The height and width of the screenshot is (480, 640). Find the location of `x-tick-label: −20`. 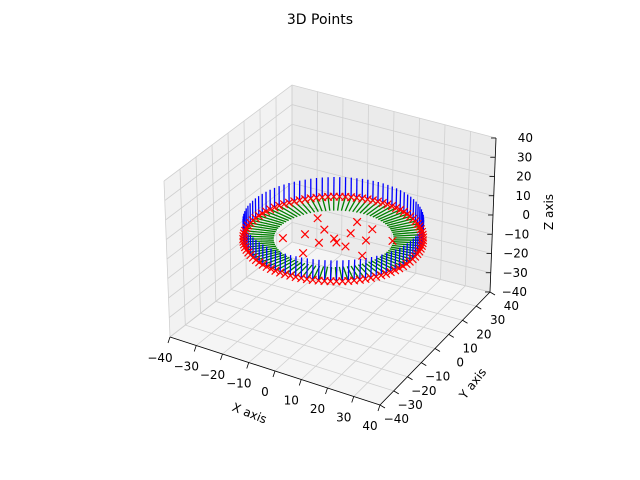

x-tick-label: −20 is located at coordinates (212, 375).